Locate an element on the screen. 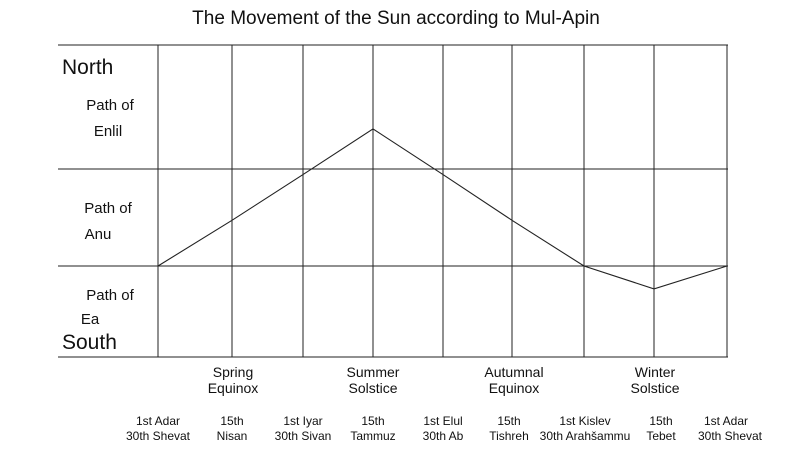  season-label-winter-line1: Winter is located at coordinates (655, 372).